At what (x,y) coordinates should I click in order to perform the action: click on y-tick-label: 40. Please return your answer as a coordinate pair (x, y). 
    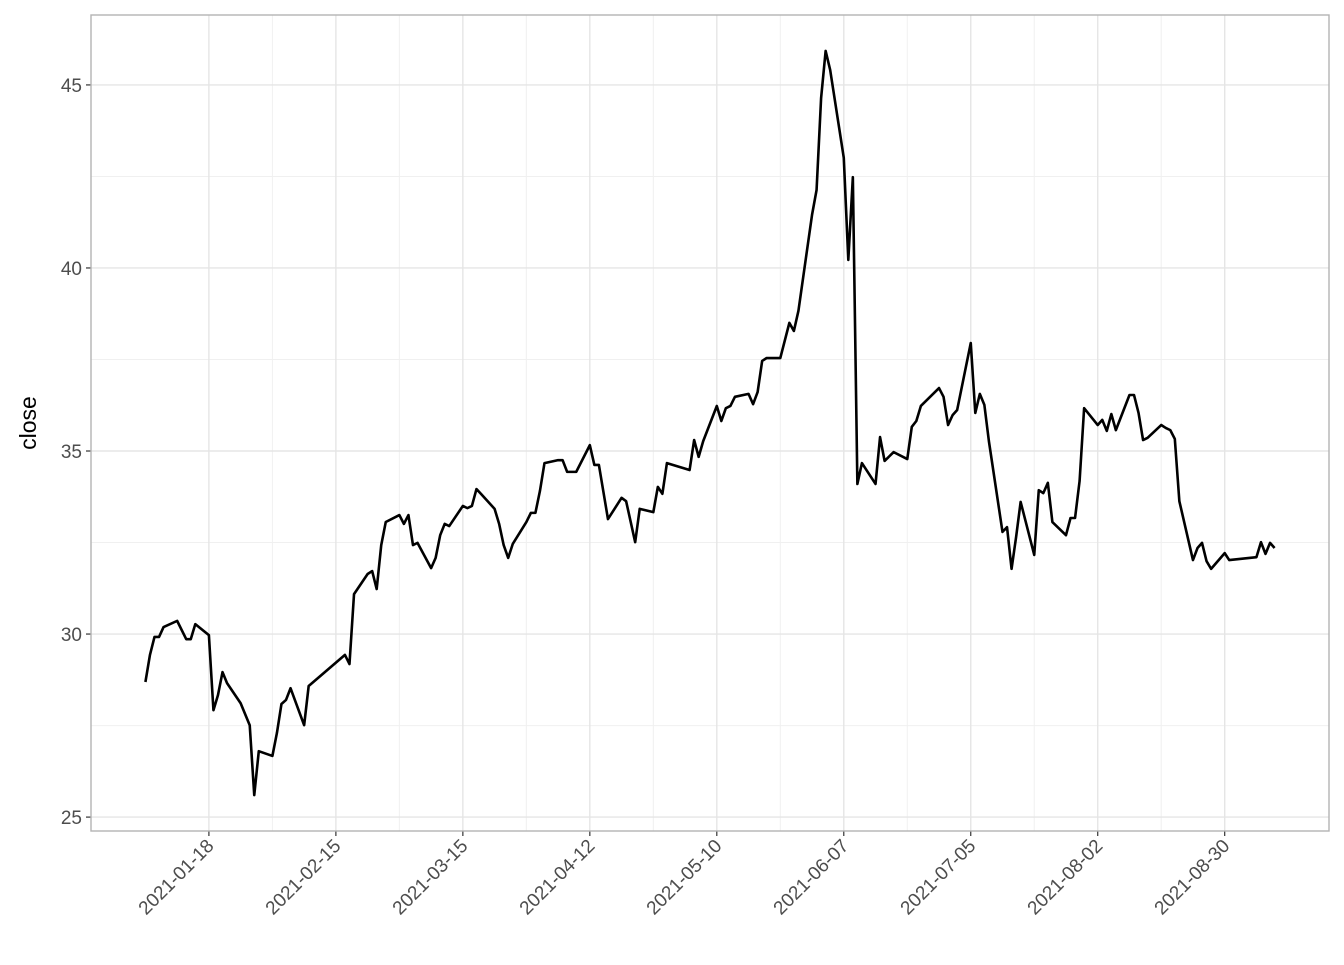
    Looking at the image, I should click on (71, 269).